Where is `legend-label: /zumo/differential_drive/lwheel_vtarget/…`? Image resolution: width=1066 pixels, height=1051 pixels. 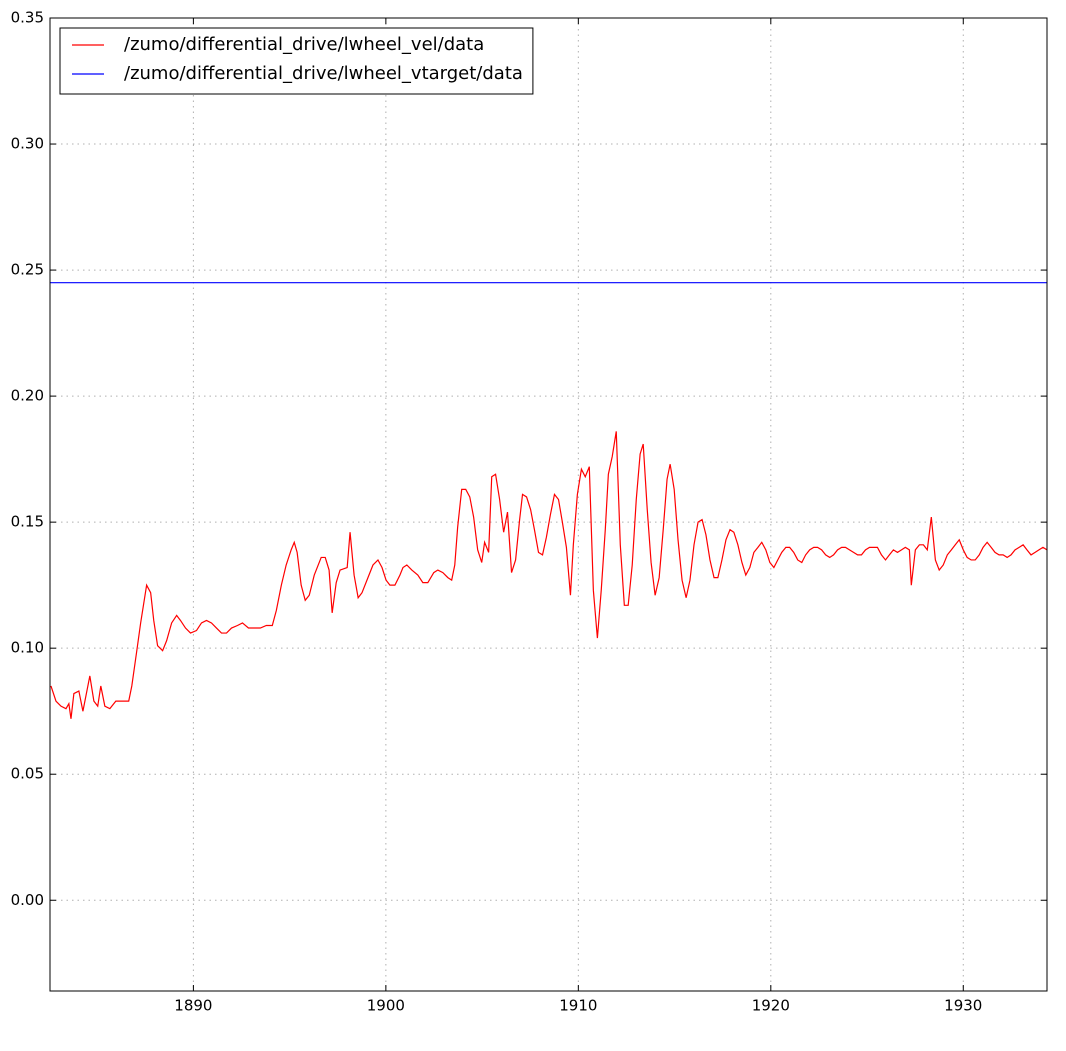 legend-label: /zumo/differential_drive/lwheel_vtarget/… is located at coordinates (323, 73).